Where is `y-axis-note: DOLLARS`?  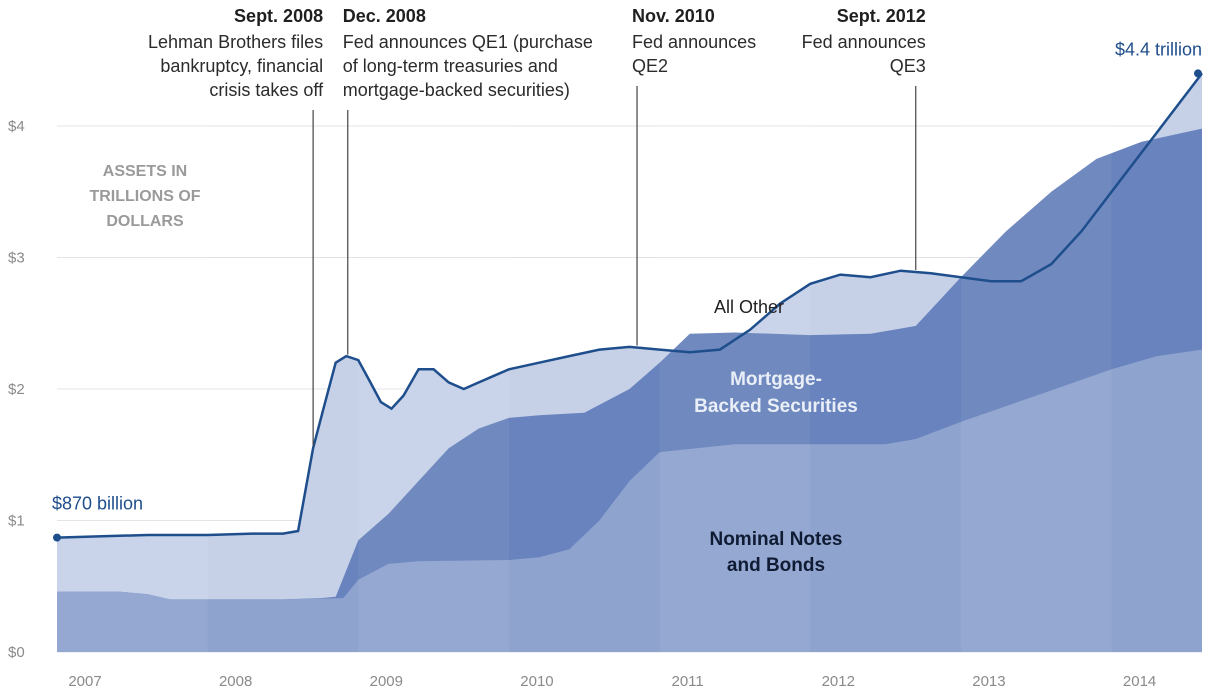
y-axis-note: DOLLARS is located at coordinates (145, 221).